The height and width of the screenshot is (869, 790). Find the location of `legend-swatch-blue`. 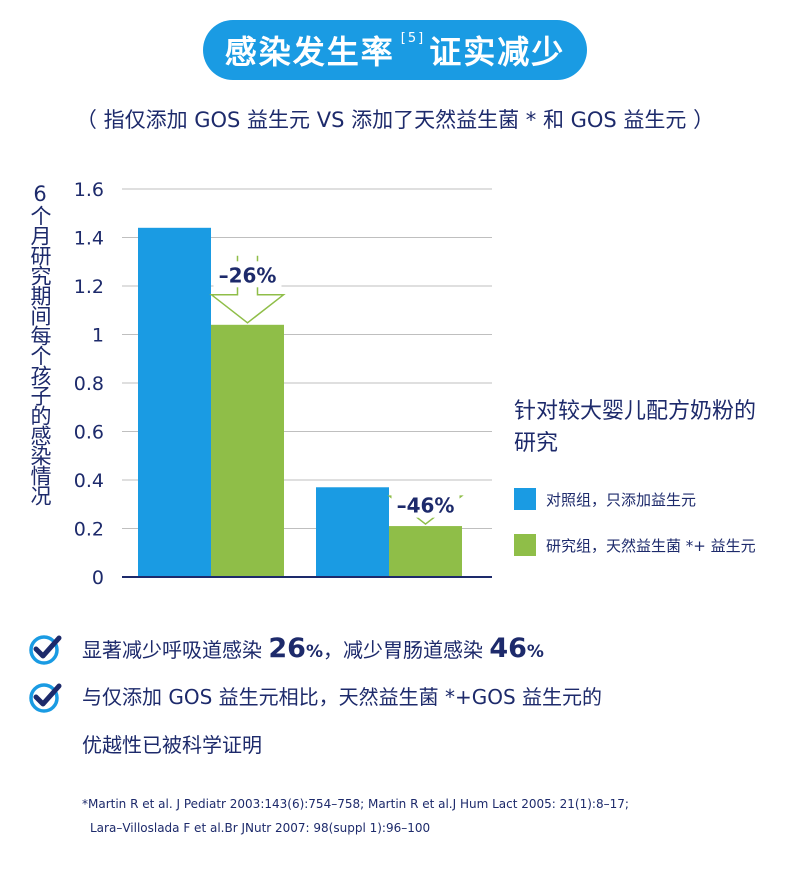

legend-swatch-blue is located at coordinates (525, 499).